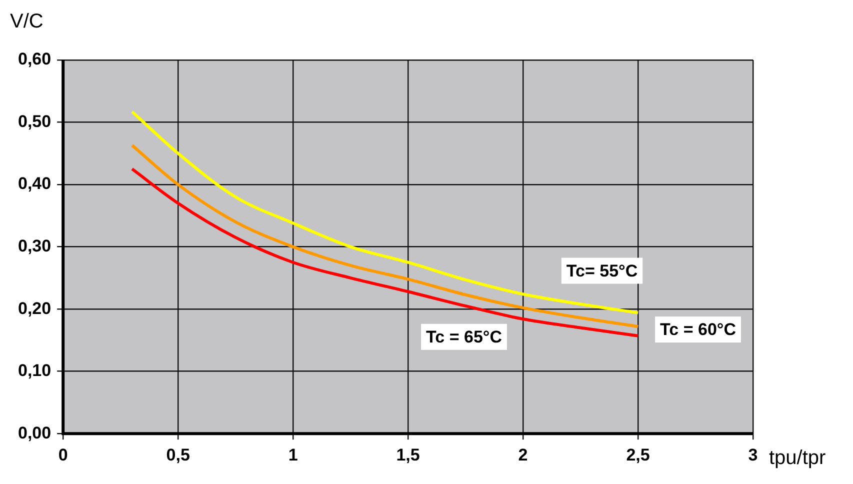 This screenshot has height=484, width=853. I want to click on series-label: Tc = 60°C, so click(698, 330).